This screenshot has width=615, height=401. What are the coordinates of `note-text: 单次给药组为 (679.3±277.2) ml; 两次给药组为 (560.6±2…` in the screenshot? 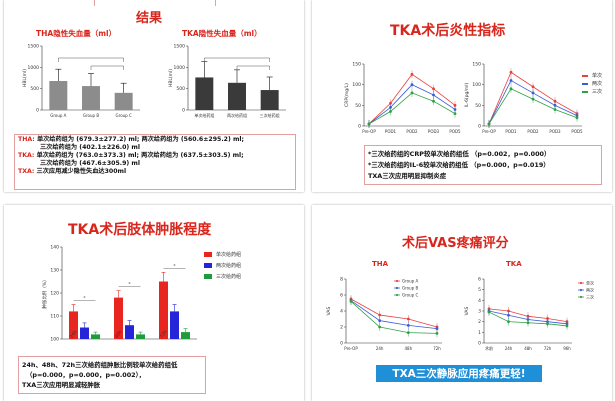 It's located at (140, 139).